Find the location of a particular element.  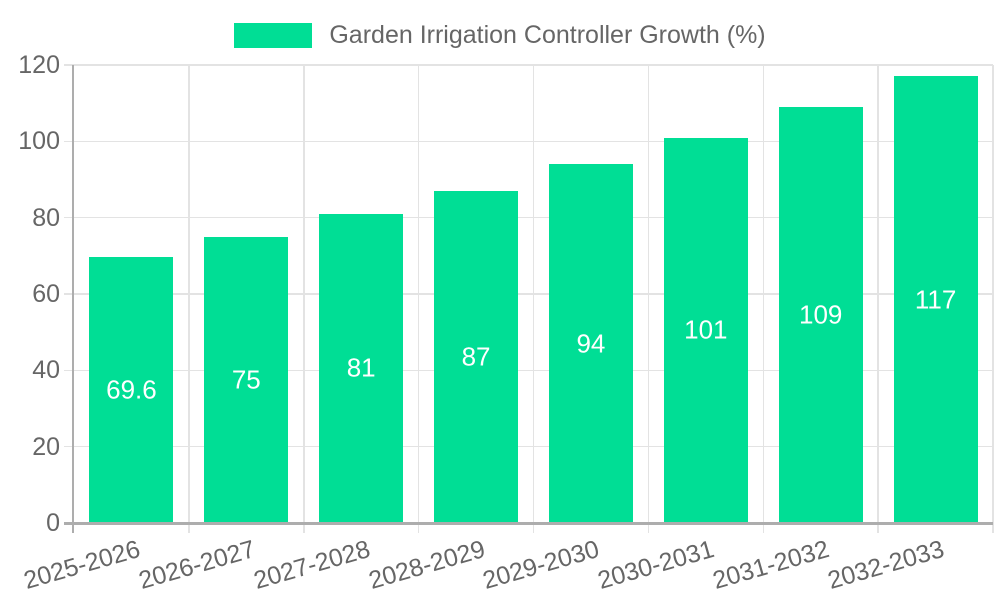

y-axis-tick-label: 60 is located at coordinates (46, 294).